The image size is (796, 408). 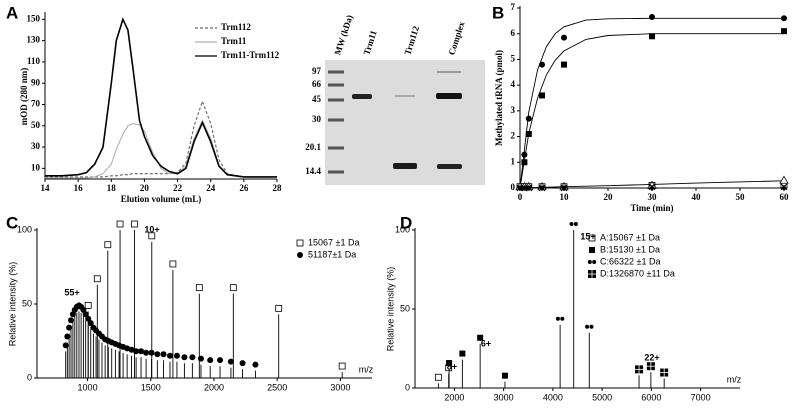 What do you see at coordinates (46, 188) in the screenshot?
I see `x-tick-label: 14` at bounding box center [46, 188].